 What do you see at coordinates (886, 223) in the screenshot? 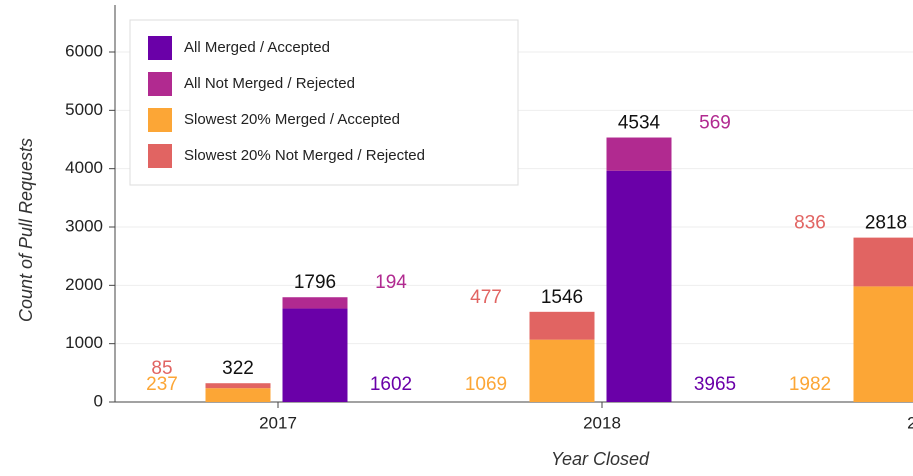
I see `total-label: 2818` at bounding box center [886, 223].